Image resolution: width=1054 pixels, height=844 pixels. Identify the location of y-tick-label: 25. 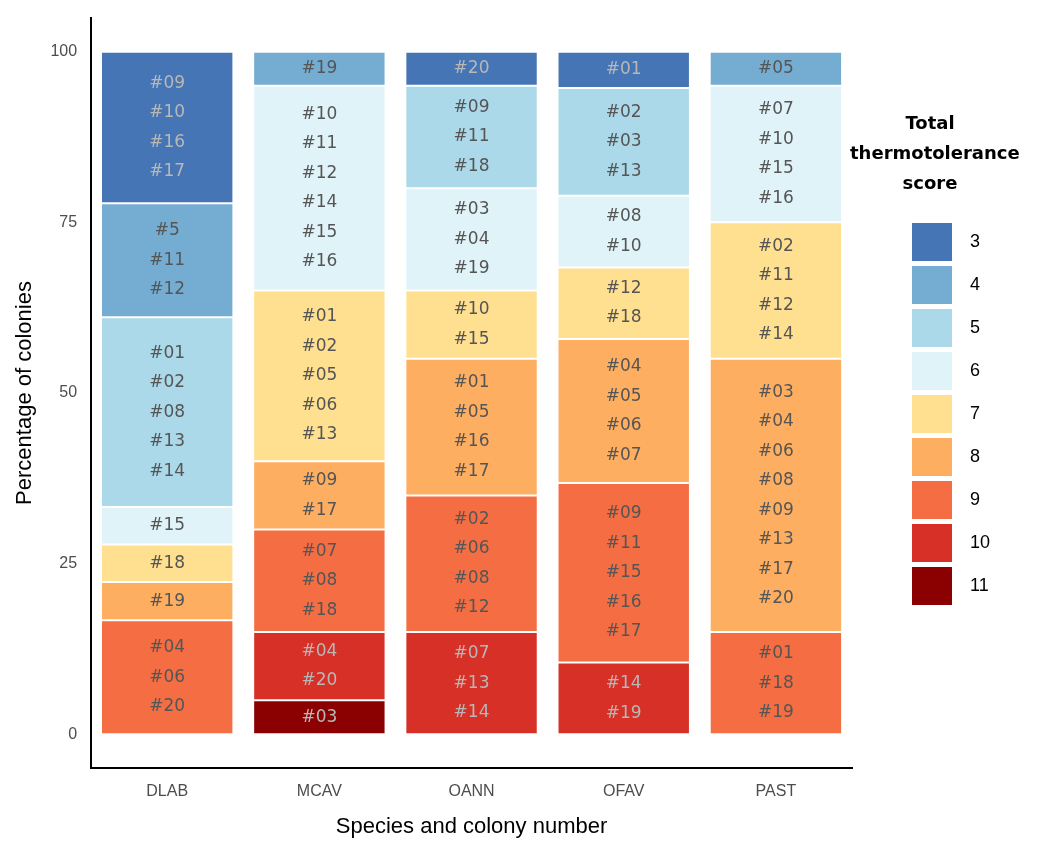
(68, 563).